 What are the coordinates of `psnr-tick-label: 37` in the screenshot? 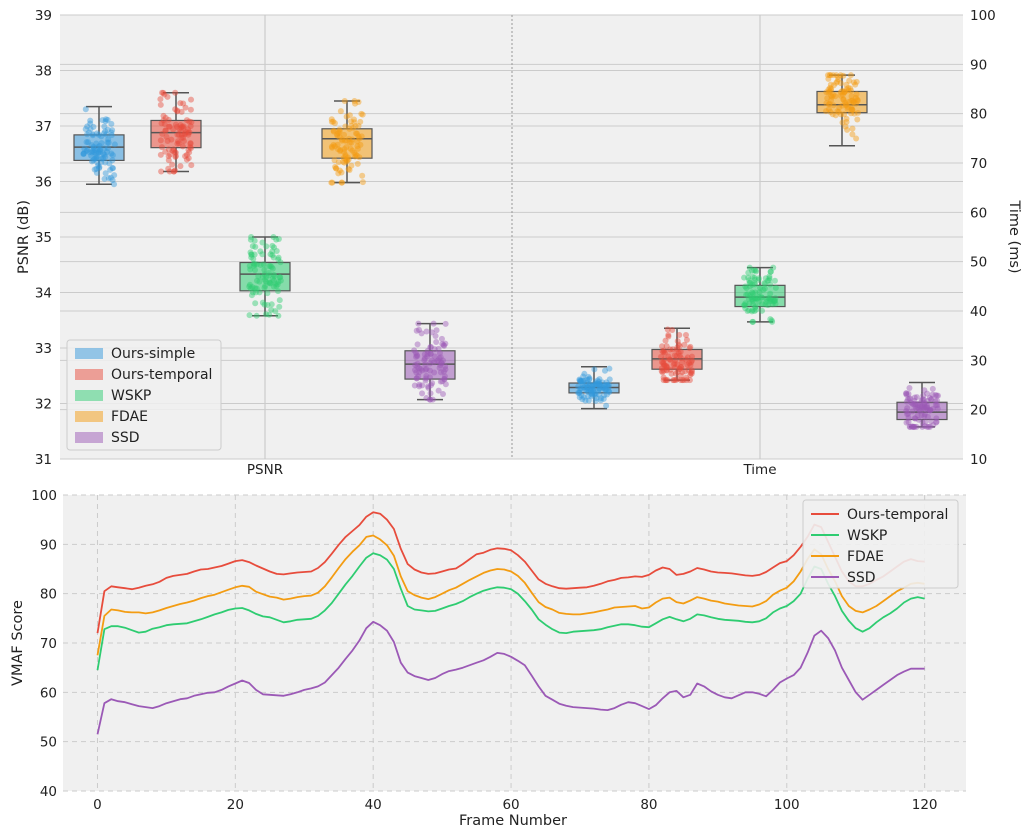 It's located at (43, 127).